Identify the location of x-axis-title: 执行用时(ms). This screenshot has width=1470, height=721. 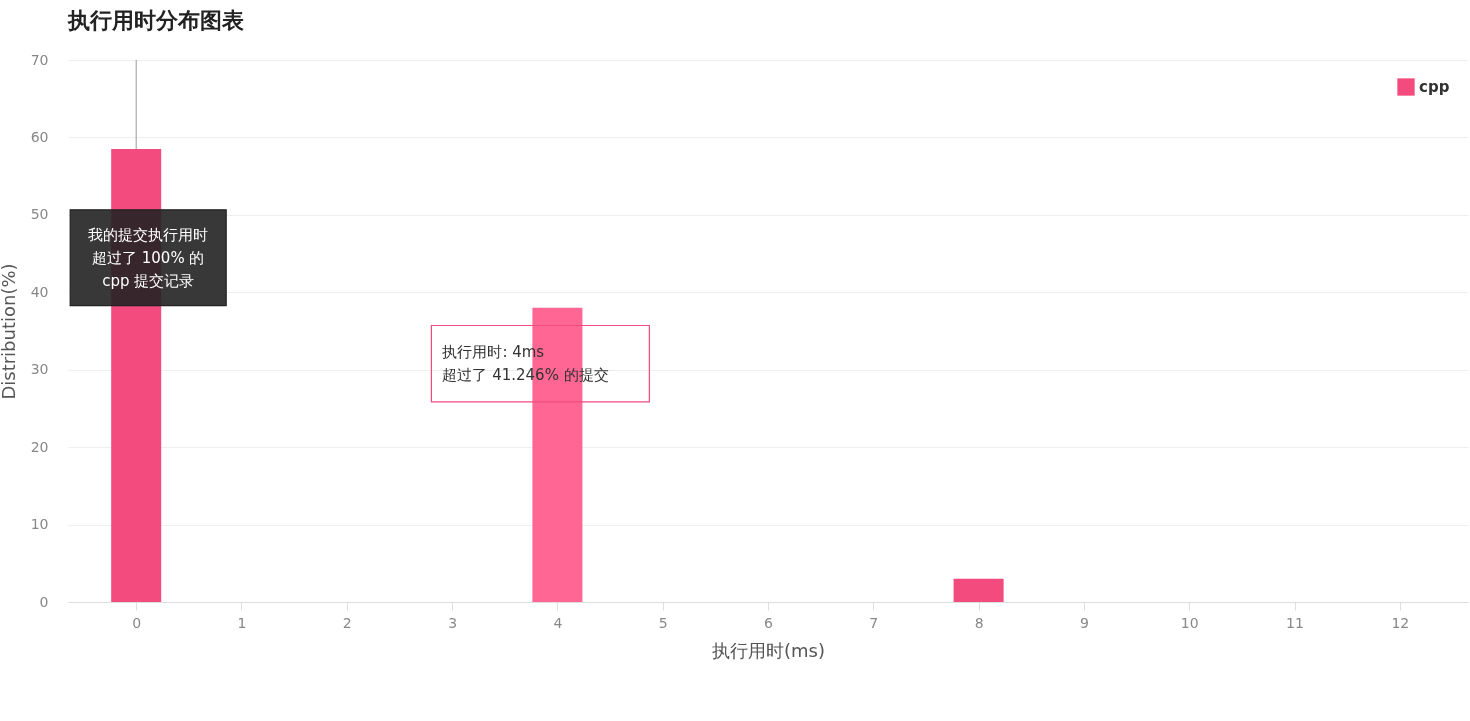
(768, 650).